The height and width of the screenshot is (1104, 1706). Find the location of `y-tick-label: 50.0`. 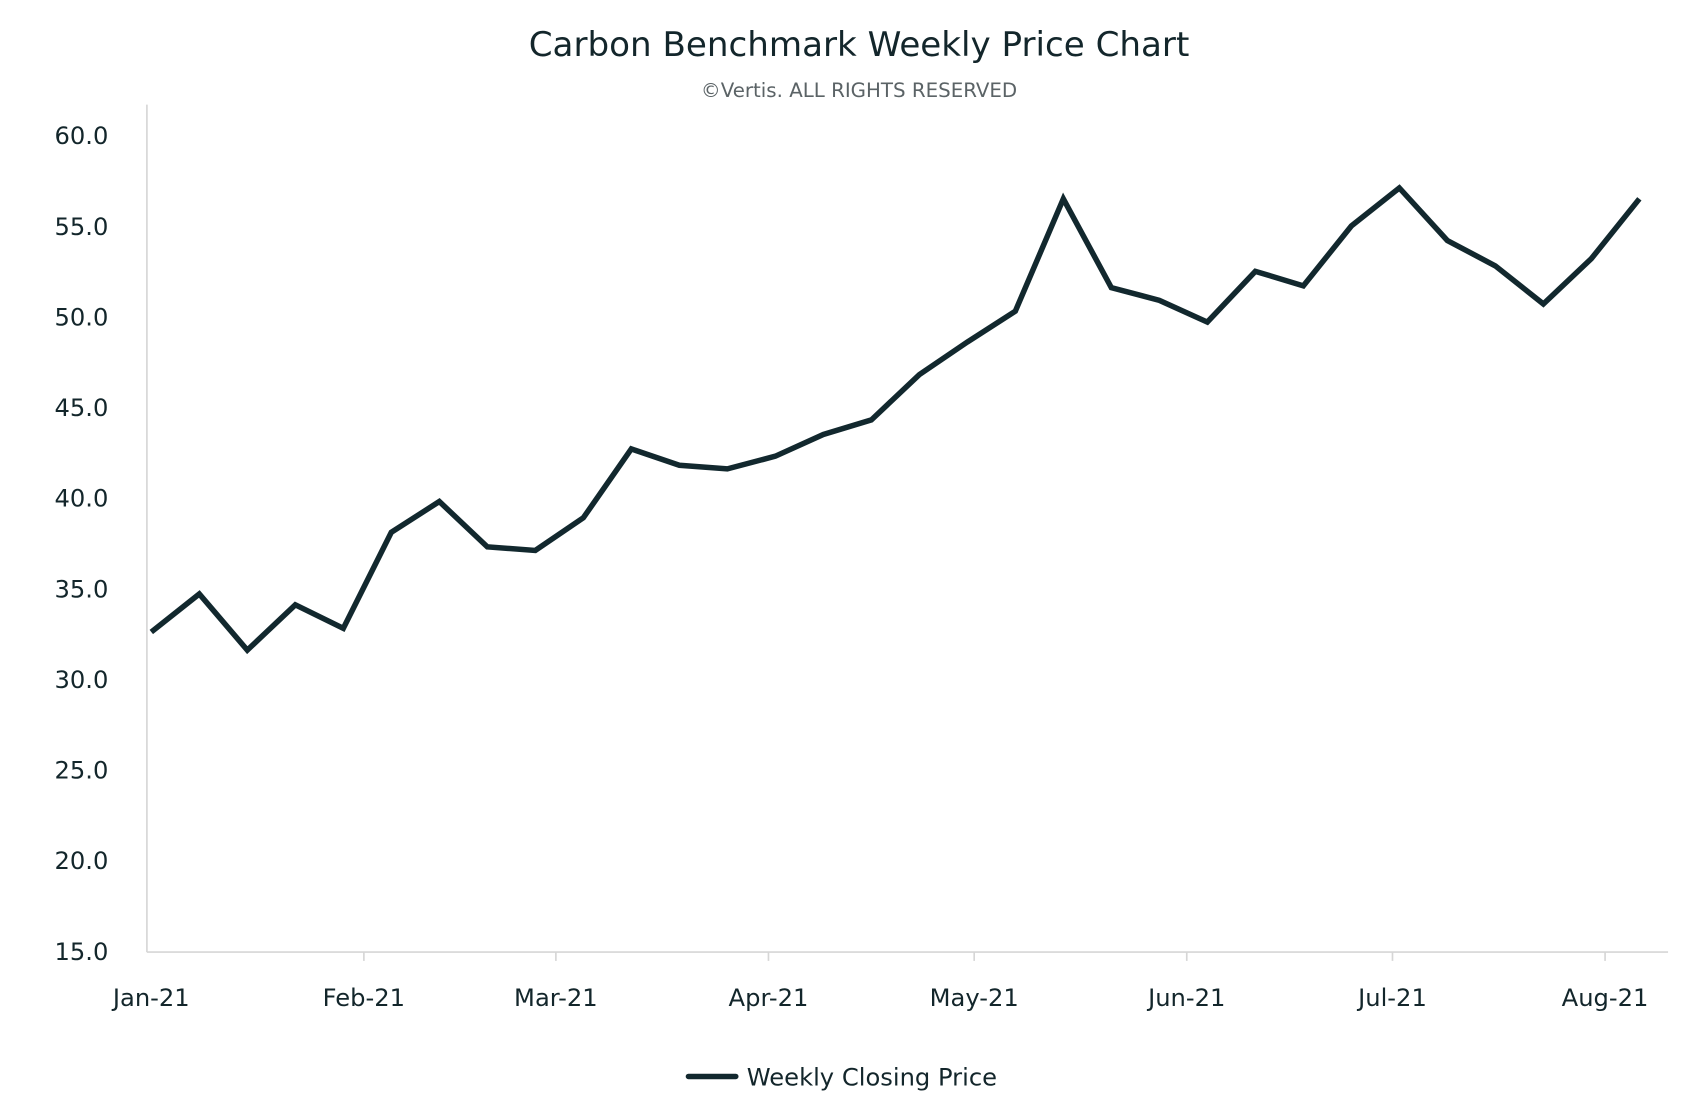

y-tick-label: 50.0 is located at coordinates (81, 317).